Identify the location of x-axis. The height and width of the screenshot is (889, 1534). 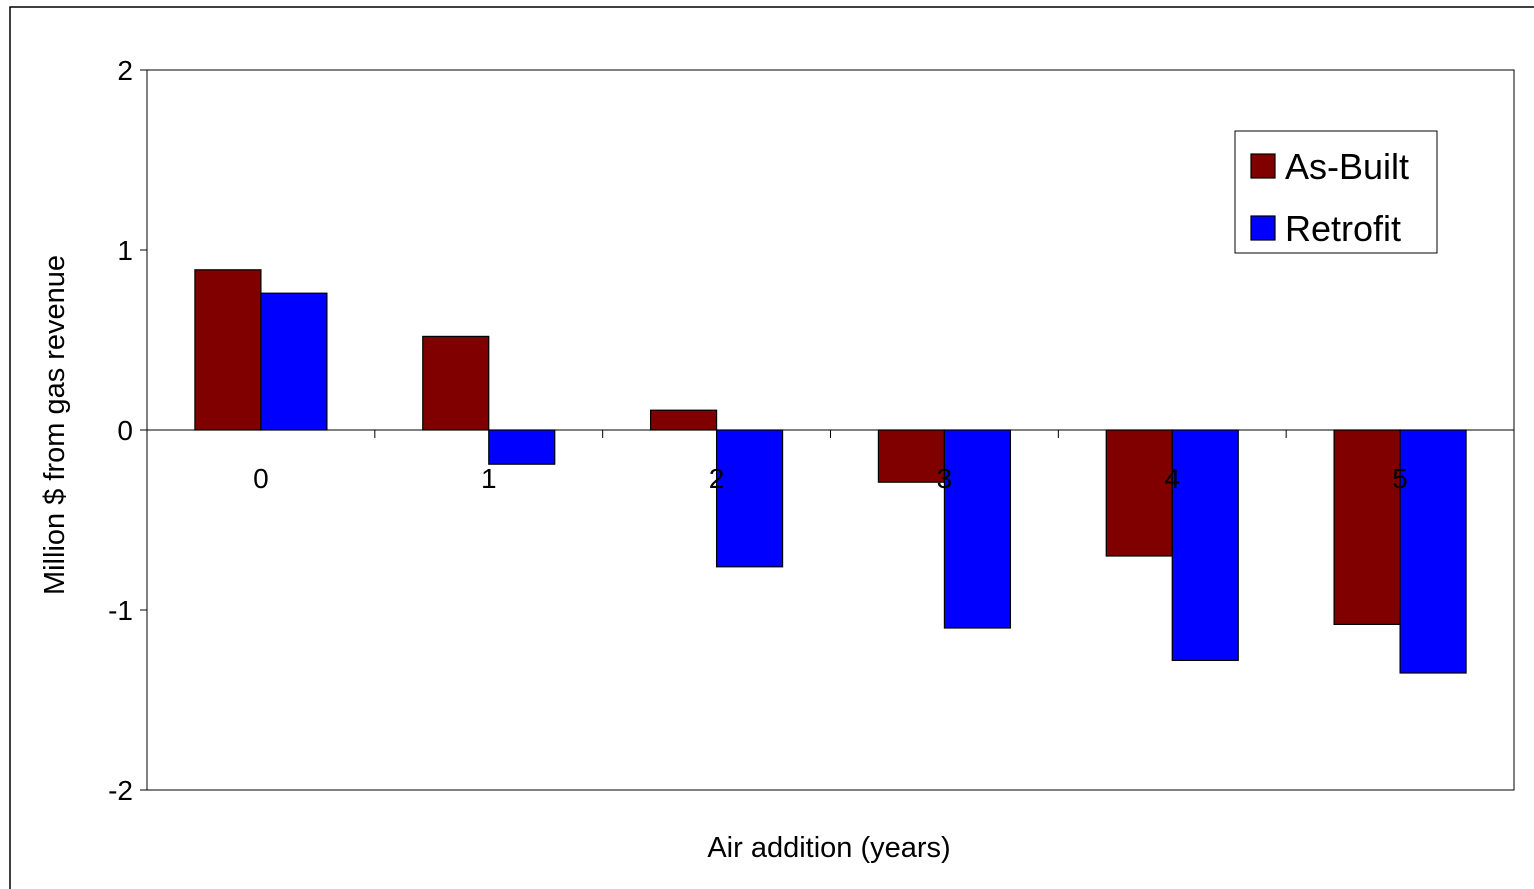
(830, 434).